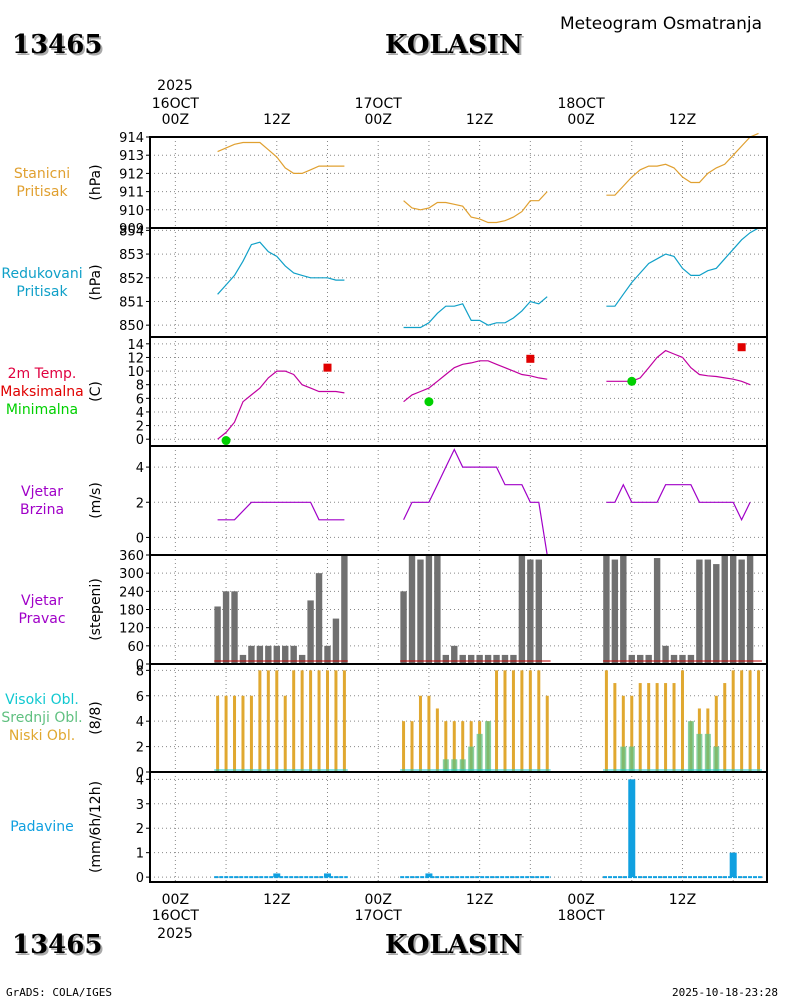 This screenshot has width=800, height=1000. I want to click on panel-label-reduced_pressure: Redukovani Pritisak, so click(42, 283).